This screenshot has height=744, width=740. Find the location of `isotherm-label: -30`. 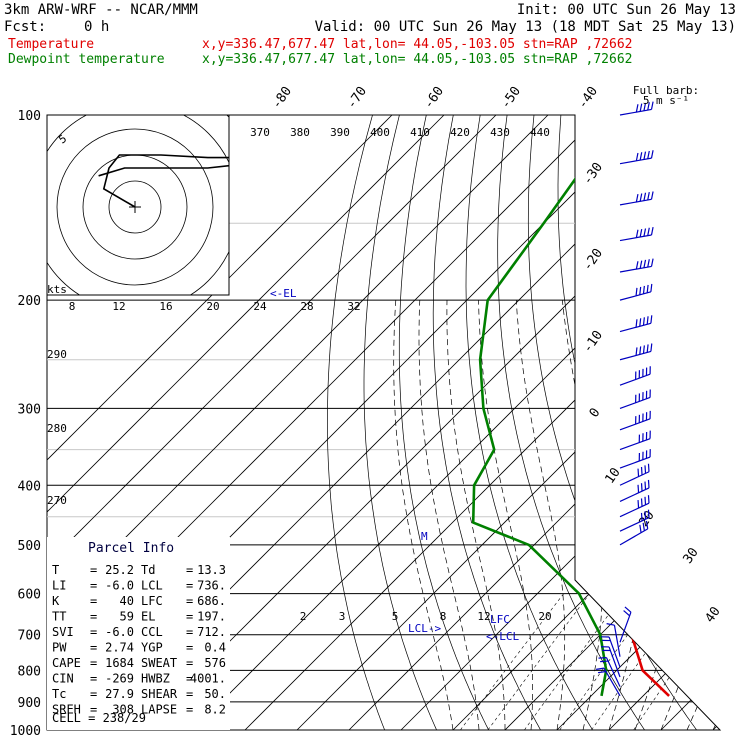

isotherm-label: -30 is located at coordinates (593, 174).